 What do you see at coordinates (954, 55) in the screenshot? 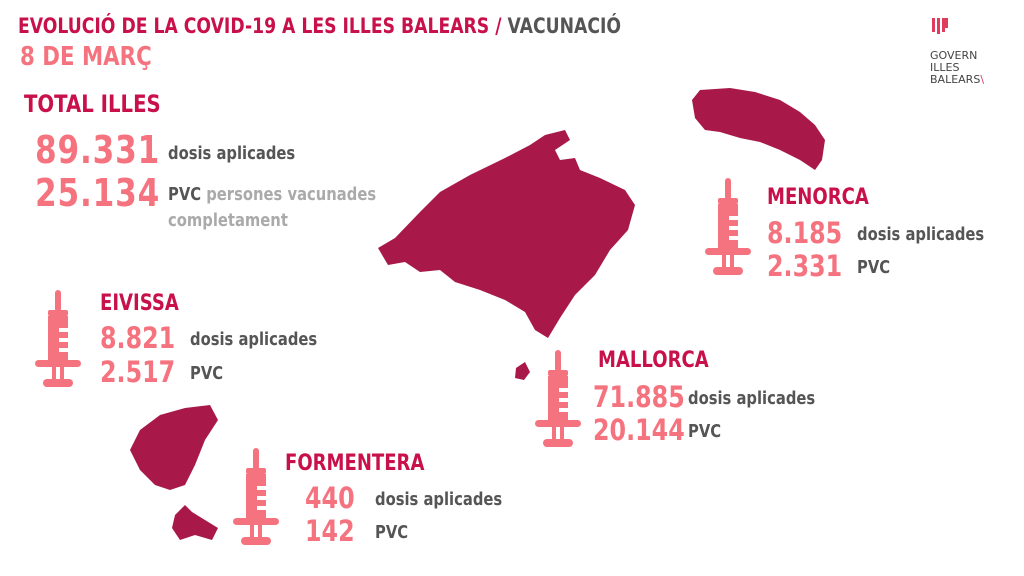
I see `logo-line-1: GOVERN` at bounding box center [954, 55].